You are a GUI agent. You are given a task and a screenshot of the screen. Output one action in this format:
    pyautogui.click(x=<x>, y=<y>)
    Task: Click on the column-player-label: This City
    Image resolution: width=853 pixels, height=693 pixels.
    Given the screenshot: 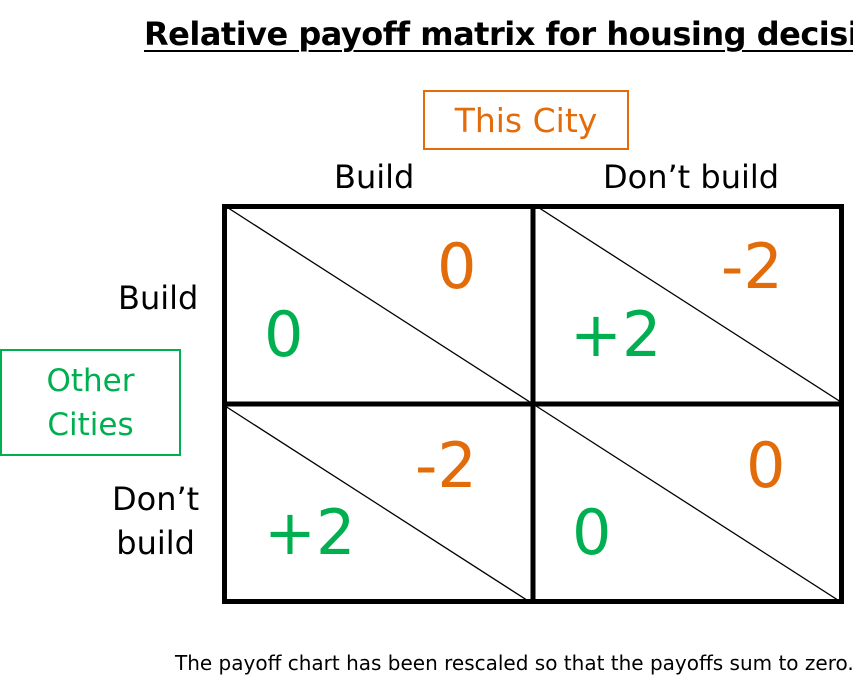 What is the action you would take?
    pyautogui.click(x=526, y=120)
    